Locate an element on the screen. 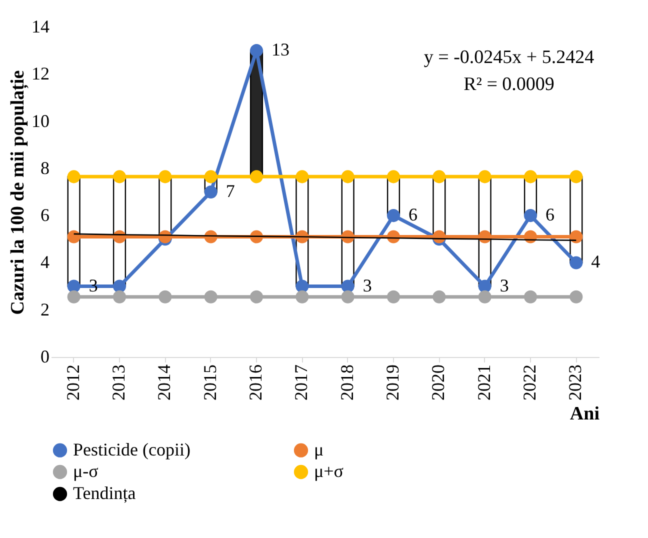 This screenshot has height=538, width=648. y-axis-title: Cazuri la 100 de mii populație is located at coordinates (18, 192).